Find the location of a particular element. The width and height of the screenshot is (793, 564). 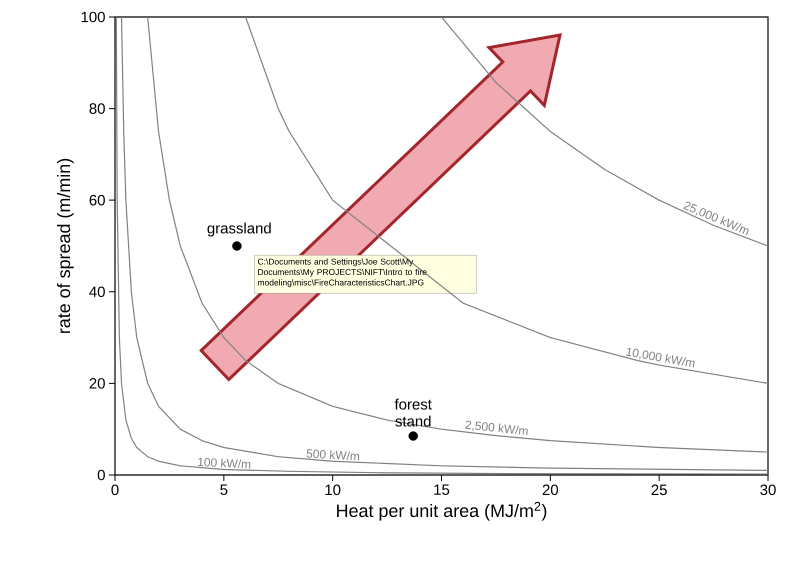

x-tick-label: 30 is located at coordinates (768, 490).